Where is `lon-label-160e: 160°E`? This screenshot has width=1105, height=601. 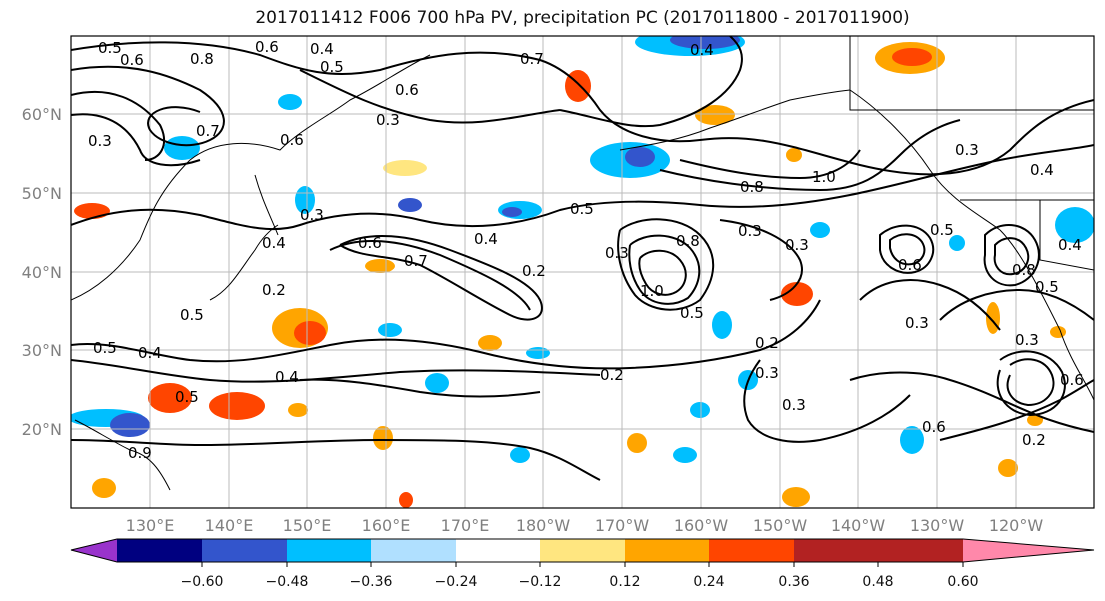
lon-label-160e: 160°E is located at coordinates (386, 525).